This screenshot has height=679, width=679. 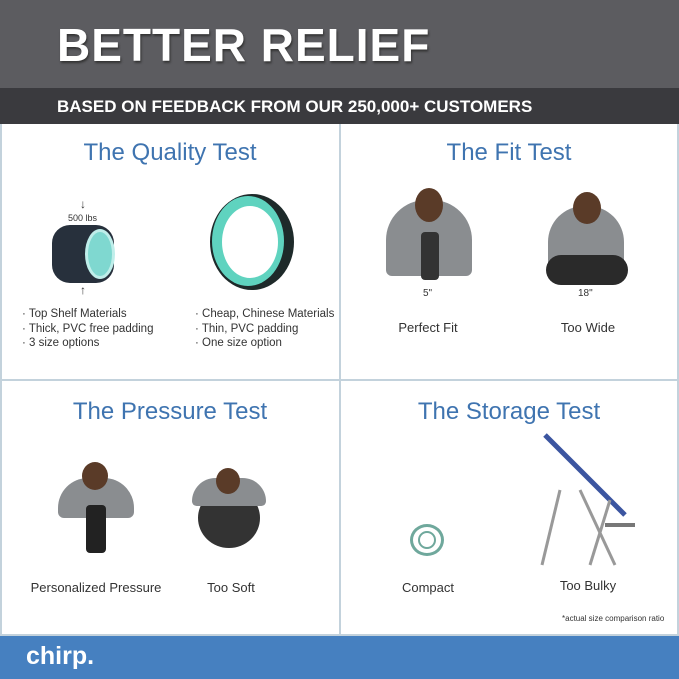 I want to click on list-item: · Cheap, Chinese Materials, so click(x=265, y=314).